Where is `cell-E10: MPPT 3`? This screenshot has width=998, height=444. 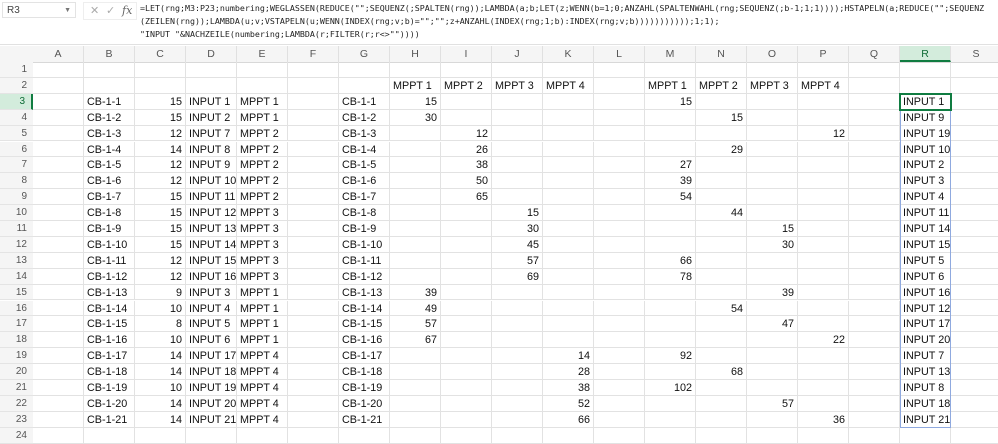
cell-E10: MPPT 3 is located at coordinates (262, 213).